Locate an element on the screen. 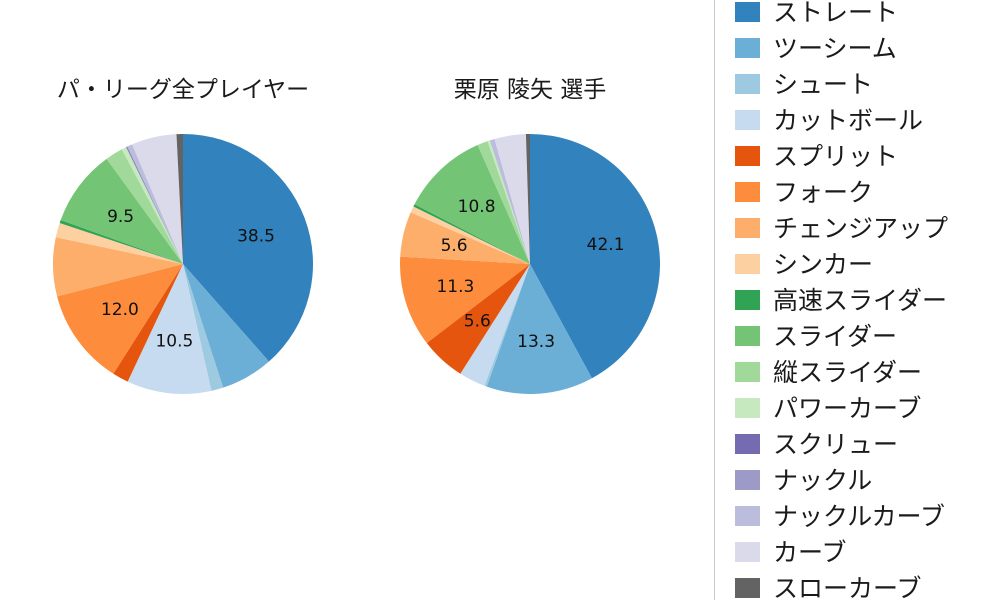  legend-item: ストレート is located at coordinates (867, 15).